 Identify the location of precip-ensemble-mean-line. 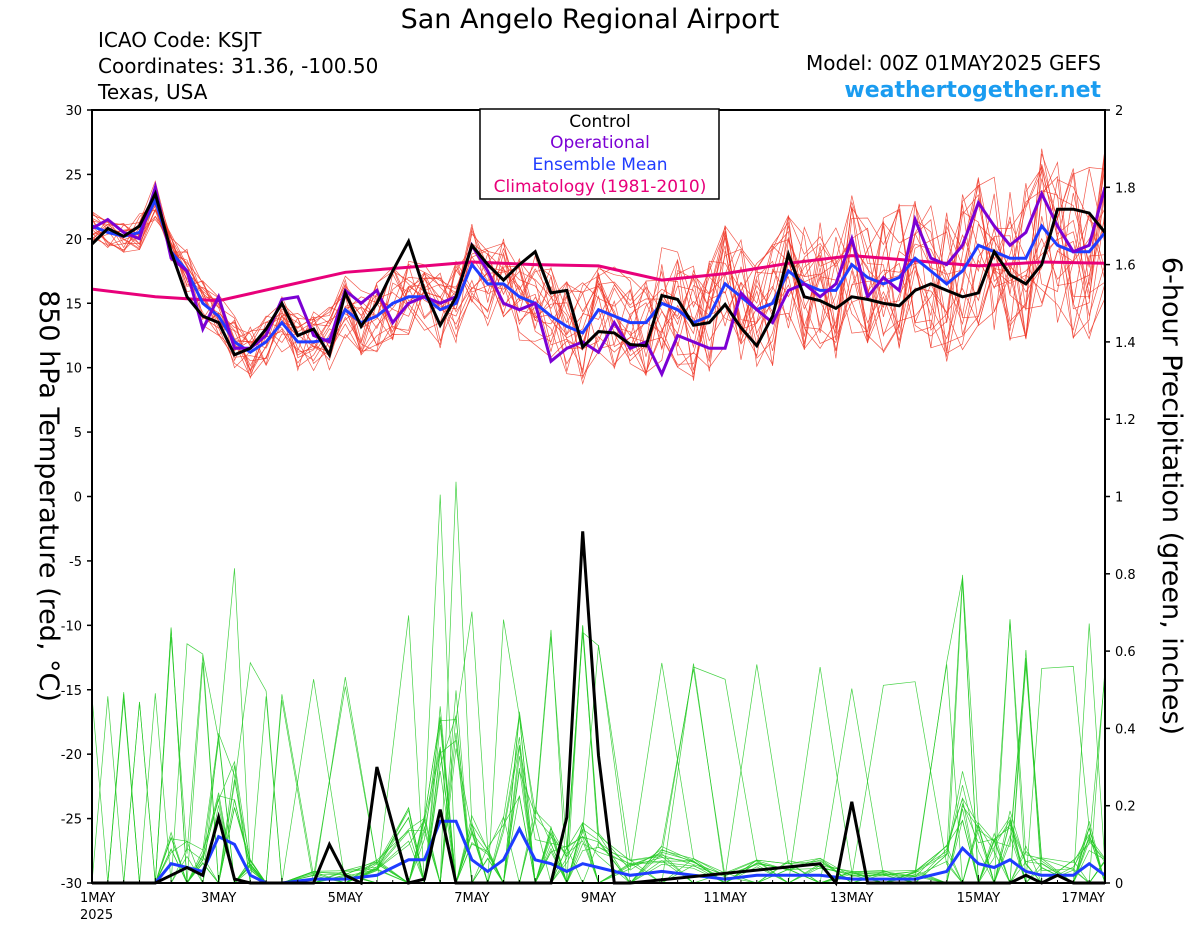
(599, 852).